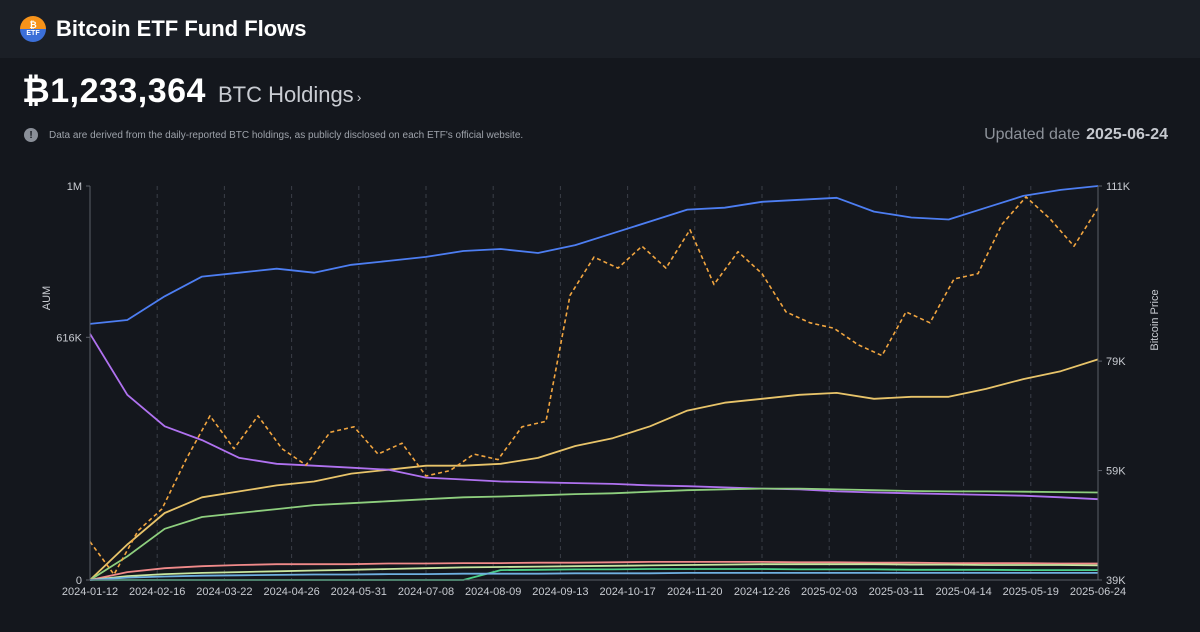 The width and height of the screenshot is (1200, 632). What do you see at coordinates (963, 592) in the screenshot?
I see `x-tick-label: 2025-04-14` at bounding box center [963, 592].